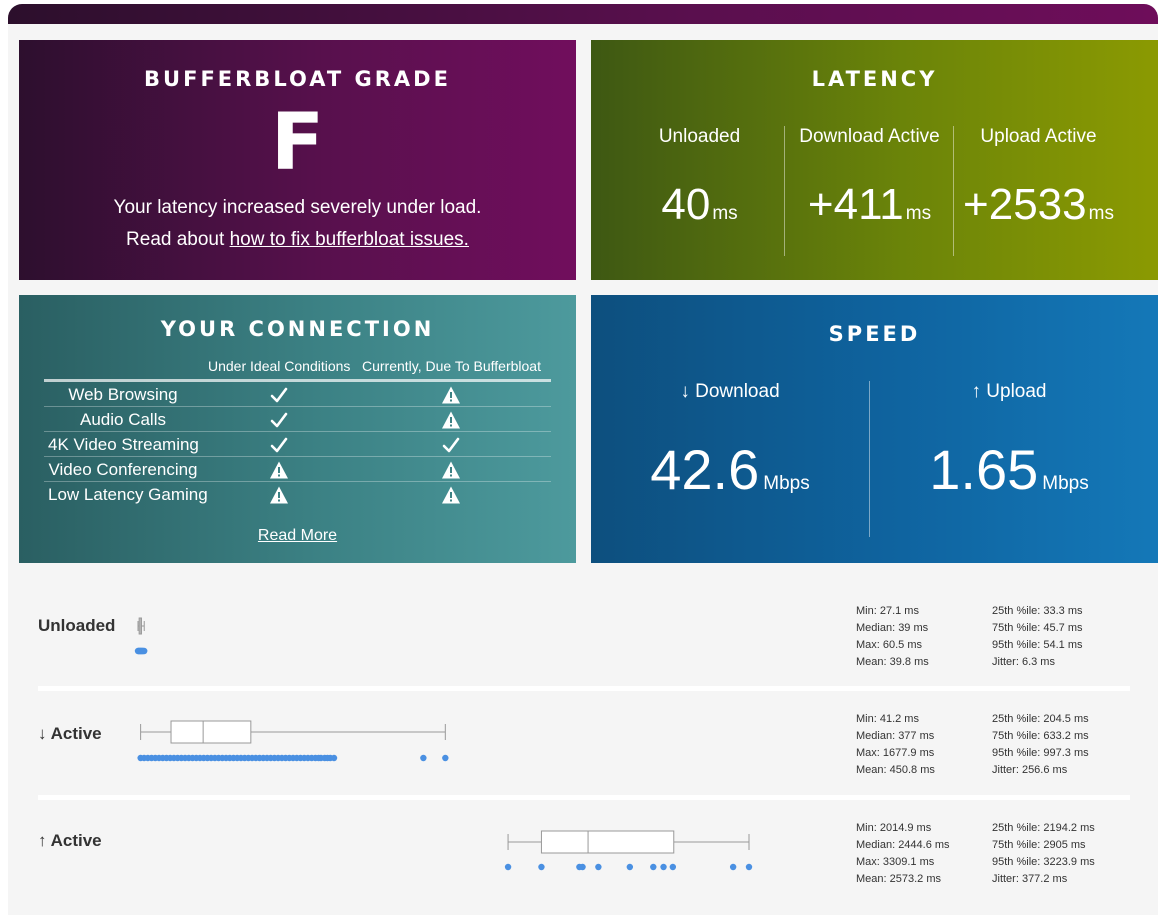  I want to click on latency-upload-active: Upload Active +2533 ms, so click(1038, 191).